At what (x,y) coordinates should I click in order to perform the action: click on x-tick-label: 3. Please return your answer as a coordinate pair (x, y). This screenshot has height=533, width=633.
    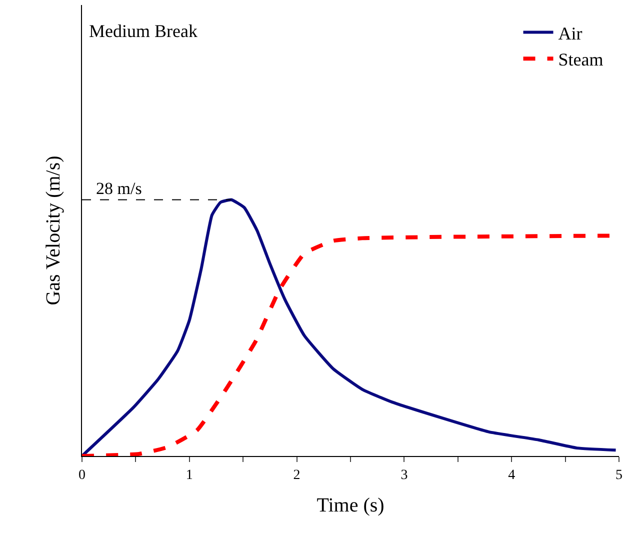
    Looking at the image, I should click on (404, 475).